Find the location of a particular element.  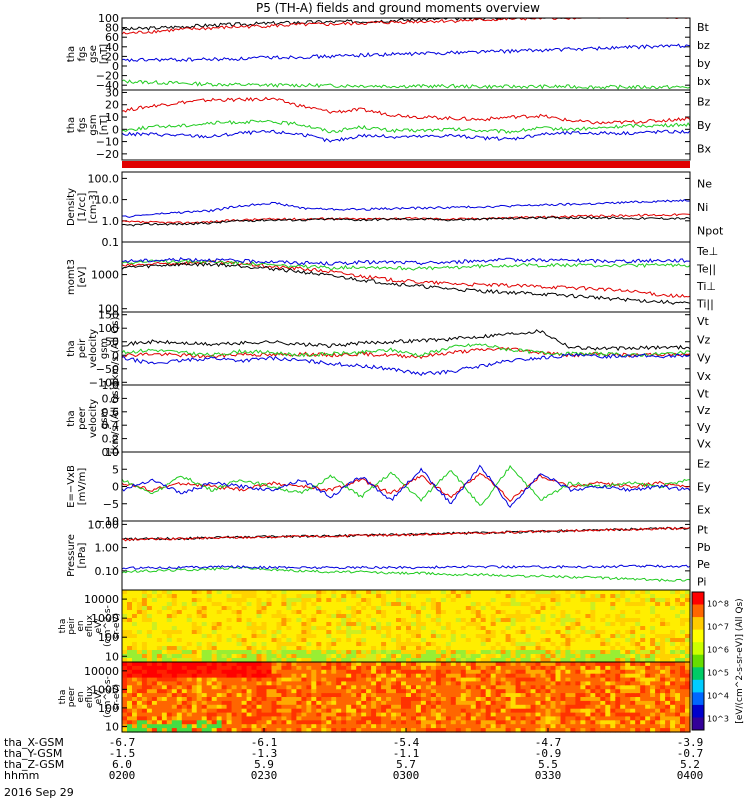

panel-separator-bar is located at coordinates (406, 164).